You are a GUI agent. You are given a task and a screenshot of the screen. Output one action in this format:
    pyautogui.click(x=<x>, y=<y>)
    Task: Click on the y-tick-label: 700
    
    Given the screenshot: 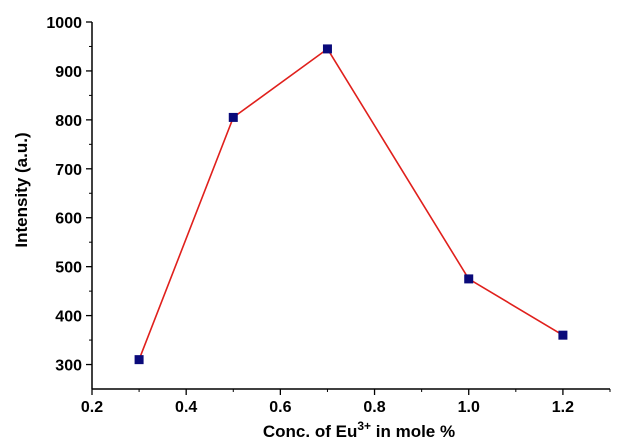 What is the action you would take?
    pyautogui.click(x=68, y=170)
    